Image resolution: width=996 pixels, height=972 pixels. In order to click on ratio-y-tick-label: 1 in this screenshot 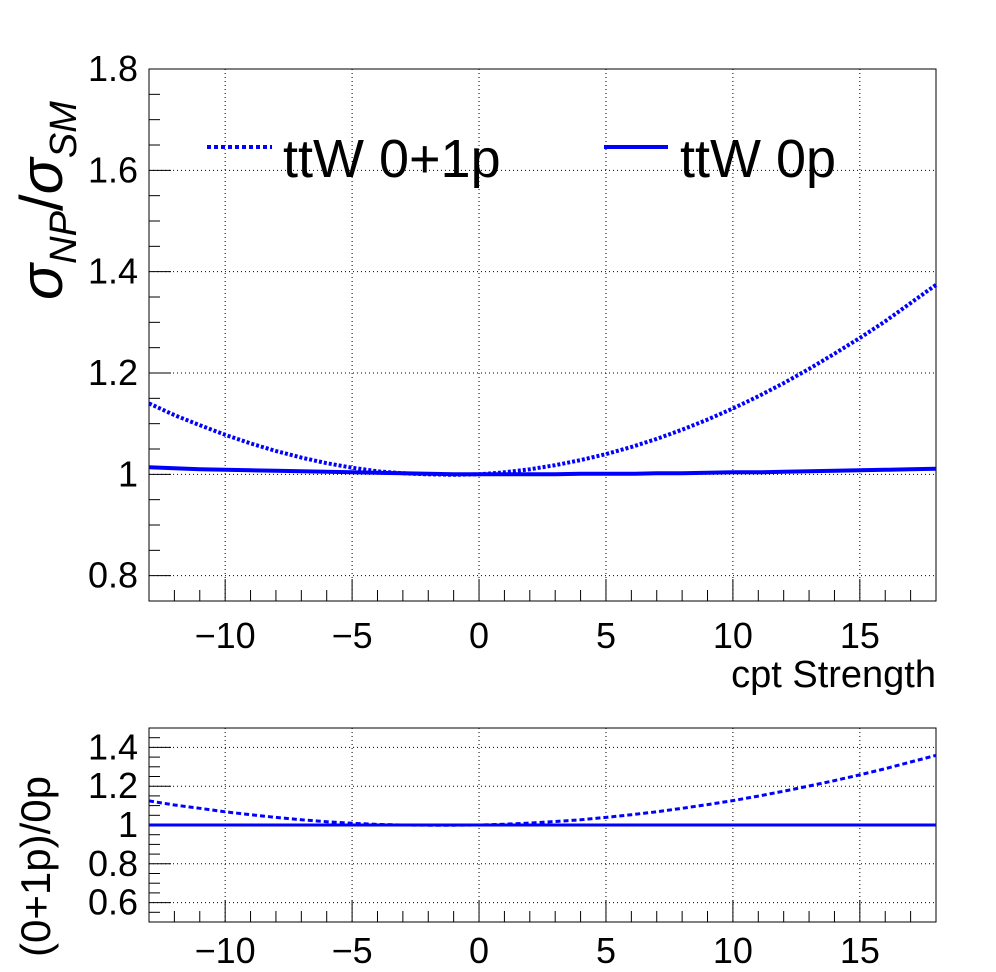, I will do `click(128, 824)`.